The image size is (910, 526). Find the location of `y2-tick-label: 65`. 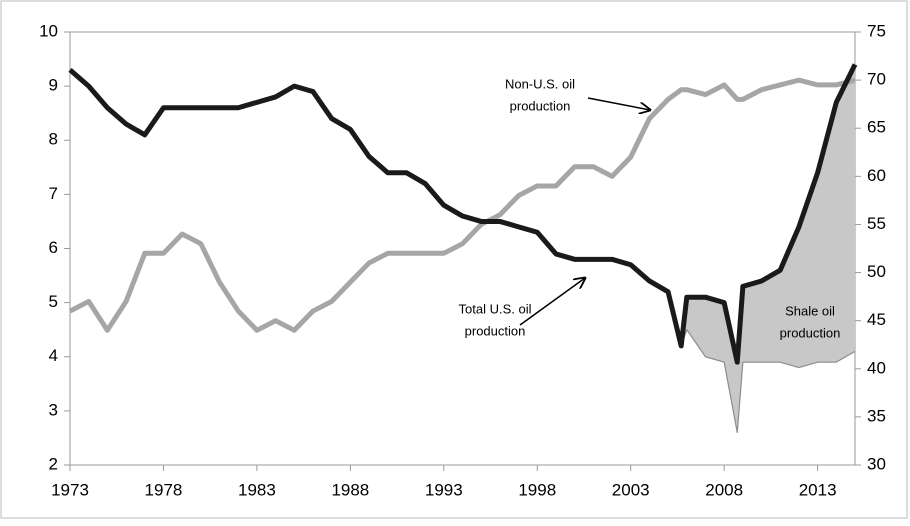

y2-tick-label: 65 is located at coordinates (876, 127).